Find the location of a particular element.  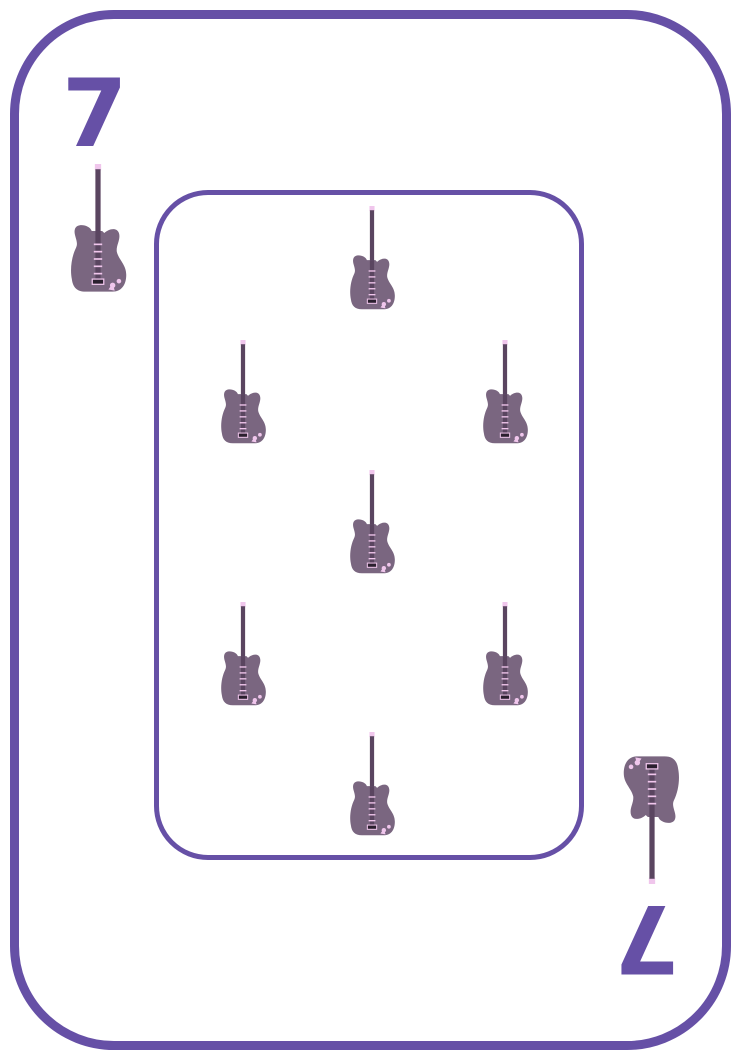

corner-guitar-icon-bottom is located at coordinates (651, 820).